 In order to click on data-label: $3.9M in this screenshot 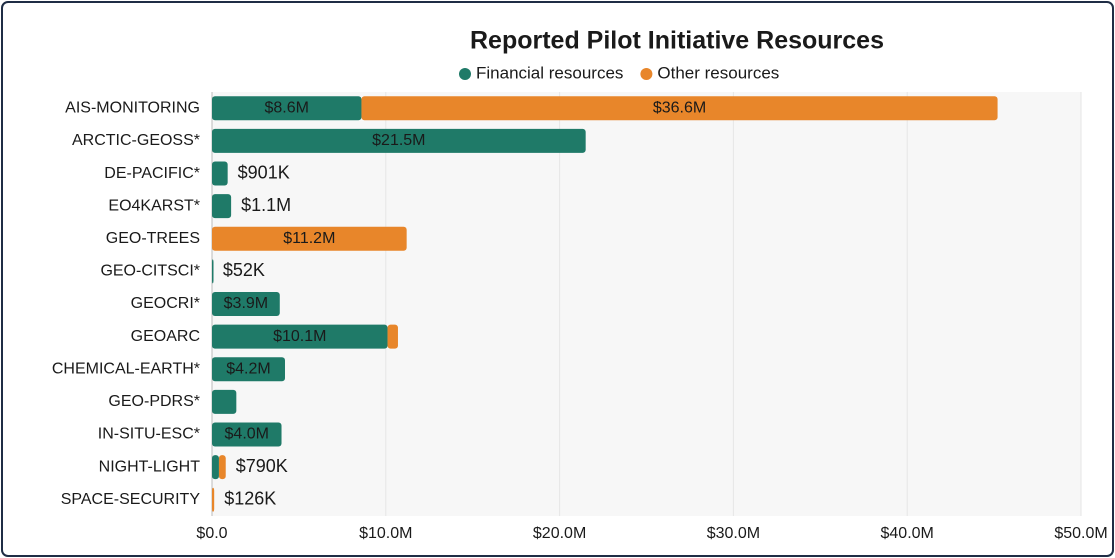, I will do `click(246, 303)`.